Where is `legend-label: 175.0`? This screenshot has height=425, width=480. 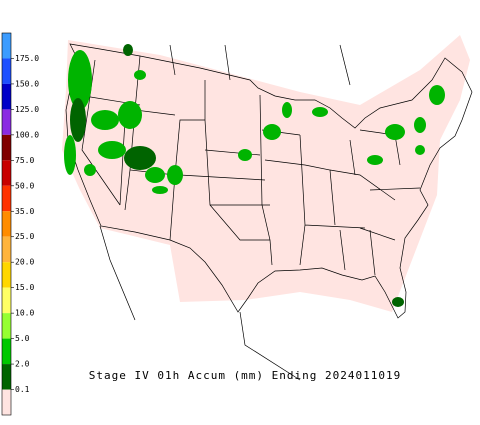 legend-label: 175.0 is located at coordinates (27, 58).